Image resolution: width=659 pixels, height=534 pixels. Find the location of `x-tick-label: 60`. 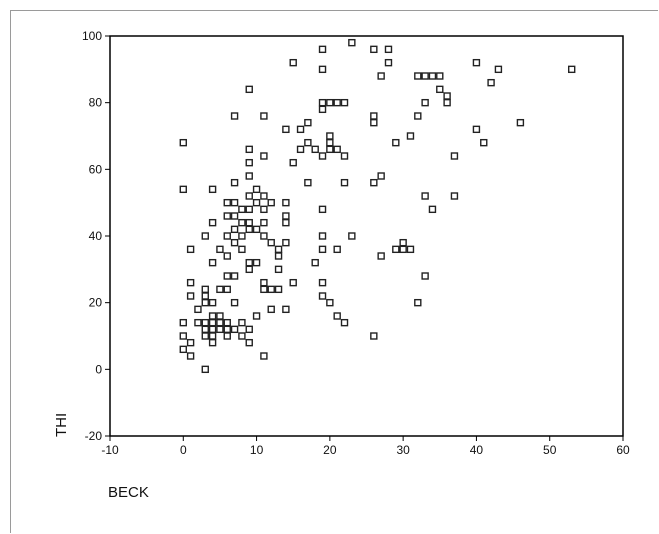

x-tick-label: 60 is located at coordinates (623, 450).